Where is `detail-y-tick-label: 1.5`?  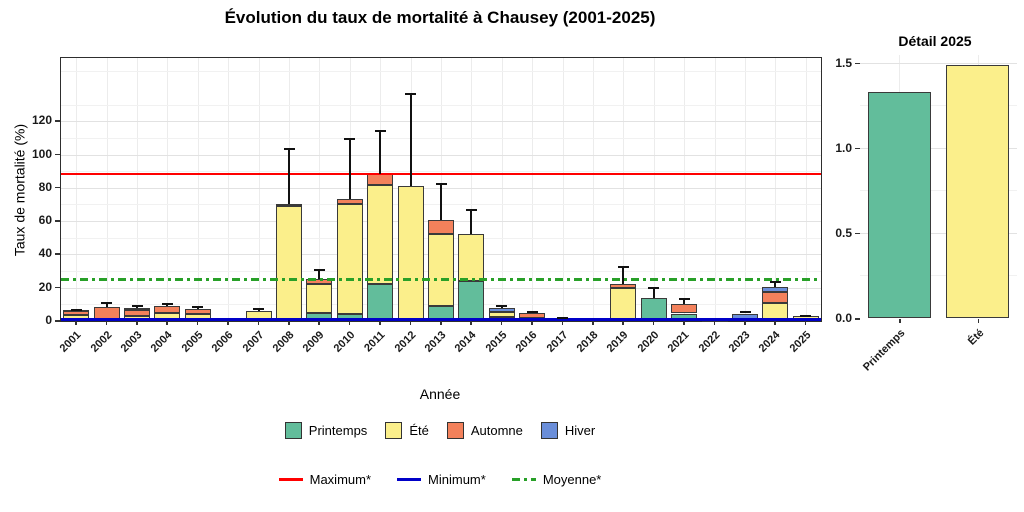 detail-y-tick-label: 1.5 is located at coordinates (843, 62).